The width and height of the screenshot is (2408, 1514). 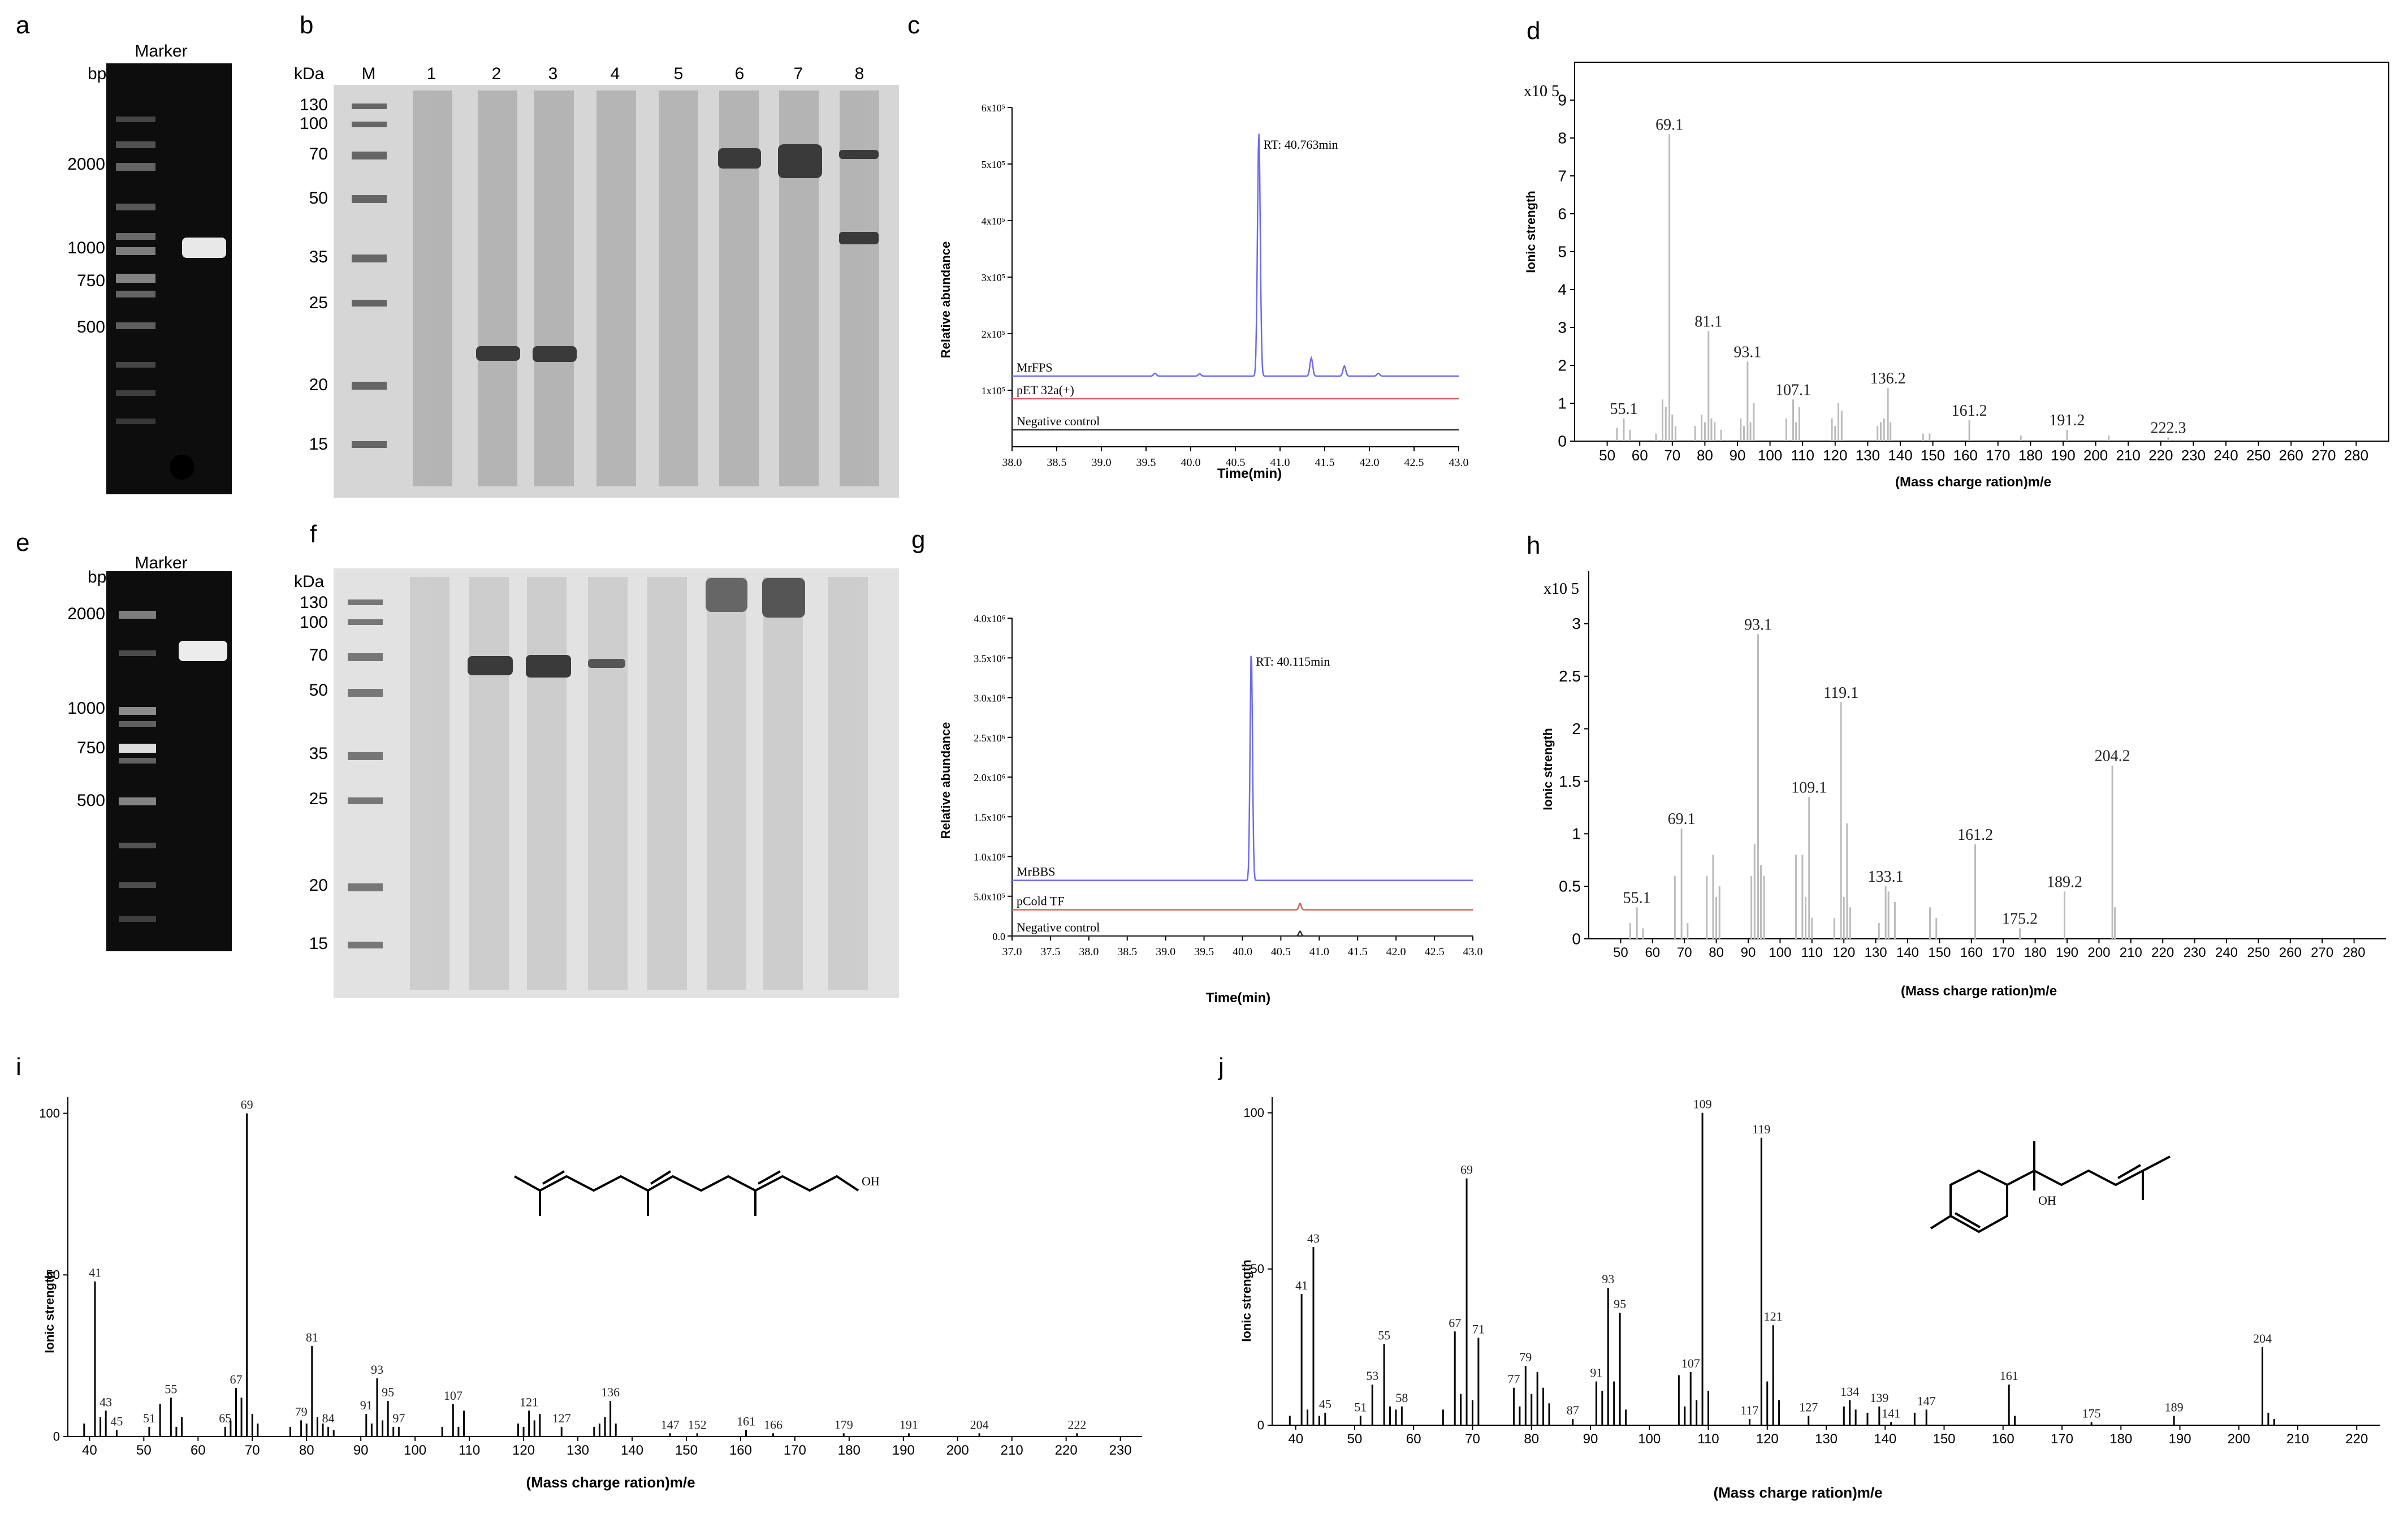 I want to click on peak-label: 79, so click(x=301, y=1411).